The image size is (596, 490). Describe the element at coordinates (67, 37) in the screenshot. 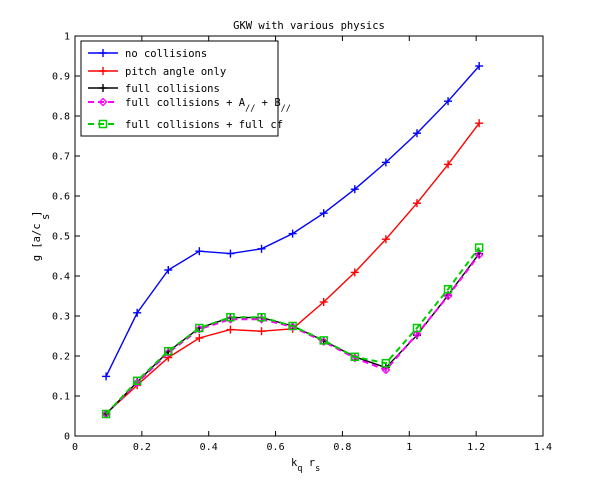

I see `y-tick-label: 1` at that location.